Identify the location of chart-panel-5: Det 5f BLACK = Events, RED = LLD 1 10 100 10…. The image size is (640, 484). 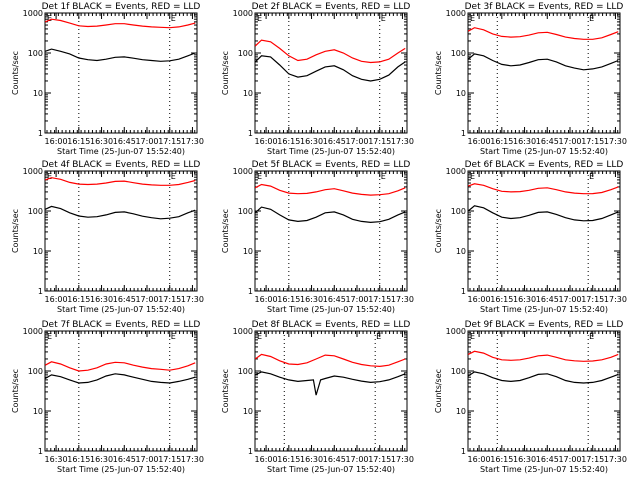
(317, 237).